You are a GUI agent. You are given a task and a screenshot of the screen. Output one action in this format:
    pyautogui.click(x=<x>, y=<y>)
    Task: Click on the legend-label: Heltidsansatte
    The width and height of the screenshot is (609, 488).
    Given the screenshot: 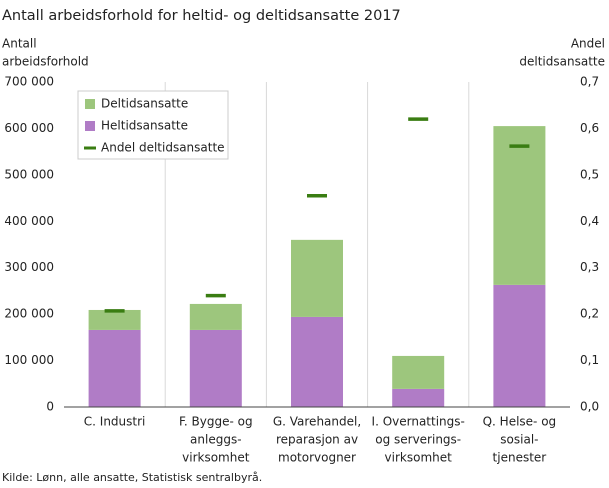 What is the action you would take?
    pyautogui.click(x=144, y=126)
    